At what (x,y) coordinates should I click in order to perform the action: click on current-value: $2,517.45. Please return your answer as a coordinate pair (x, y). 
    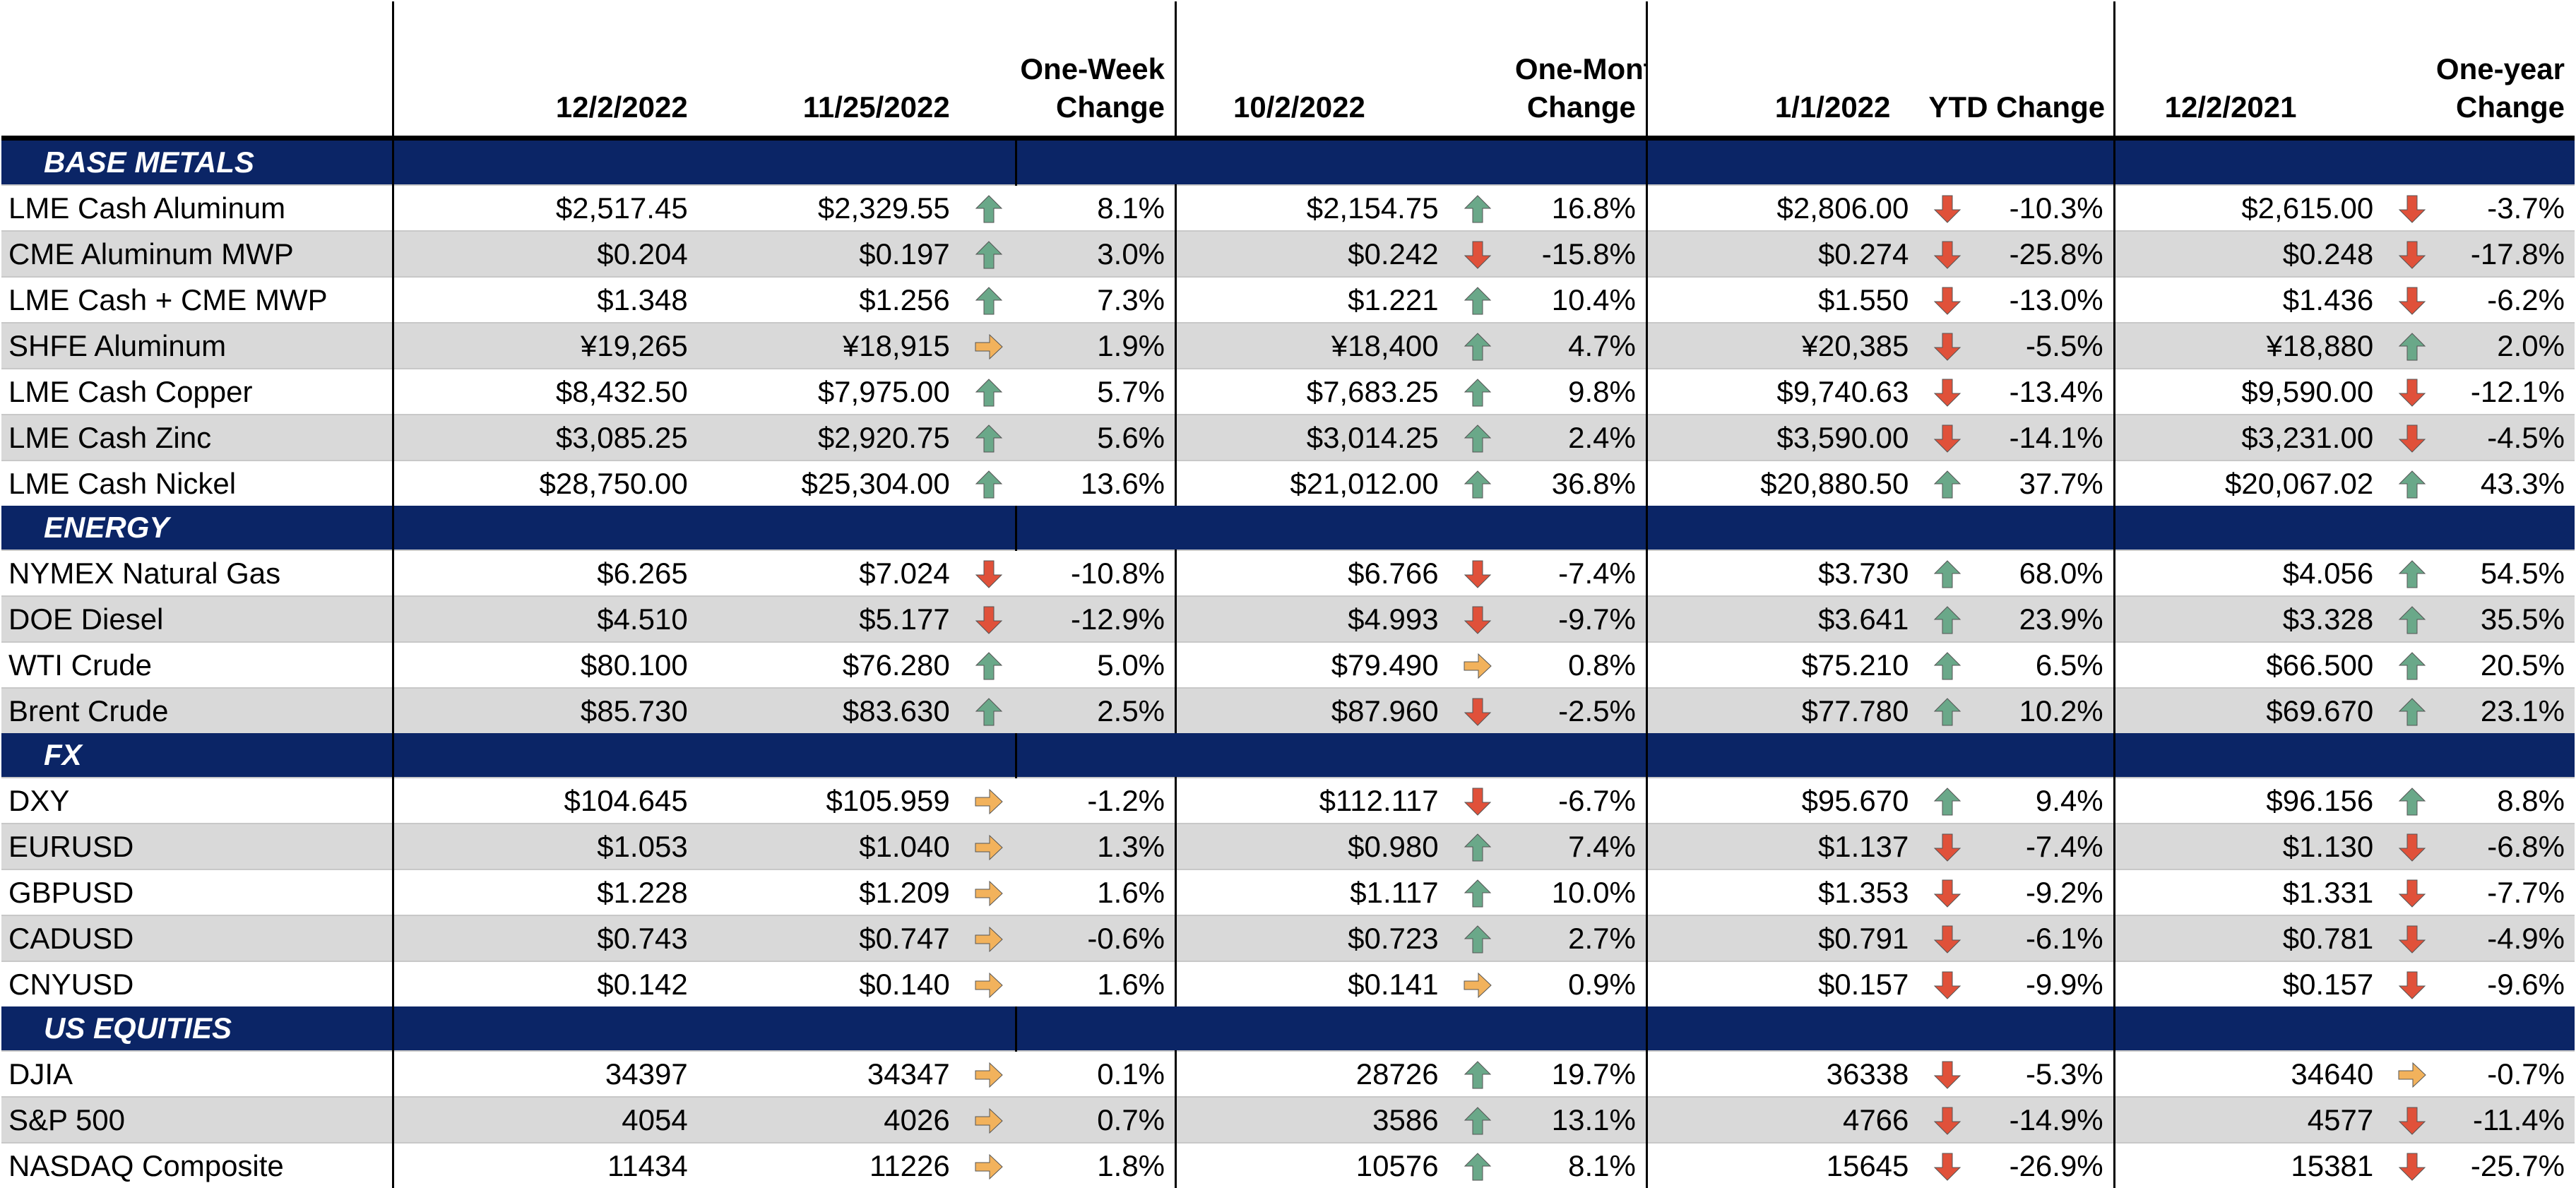
    Looking at the image, I should click on (545, 208).